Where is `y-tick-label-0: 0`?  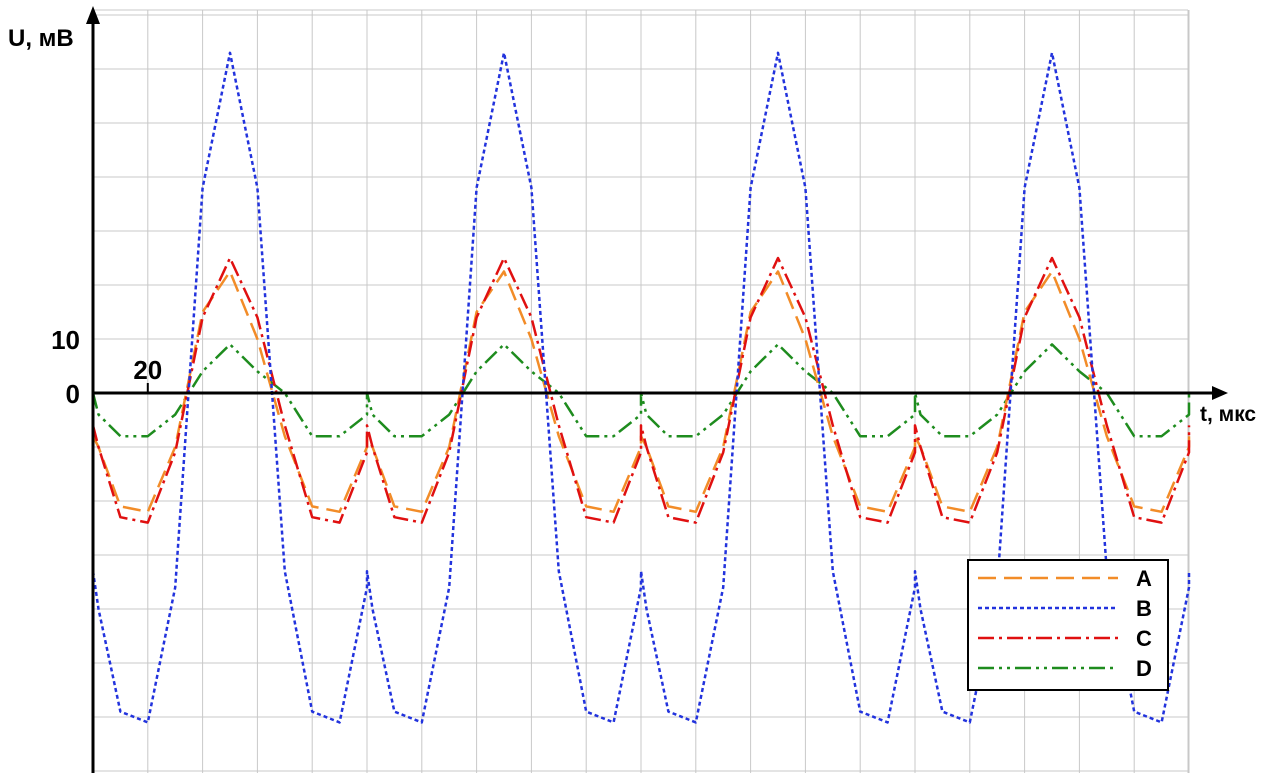 y-tick-label-0: 0 is located at coordinates (73, 394).